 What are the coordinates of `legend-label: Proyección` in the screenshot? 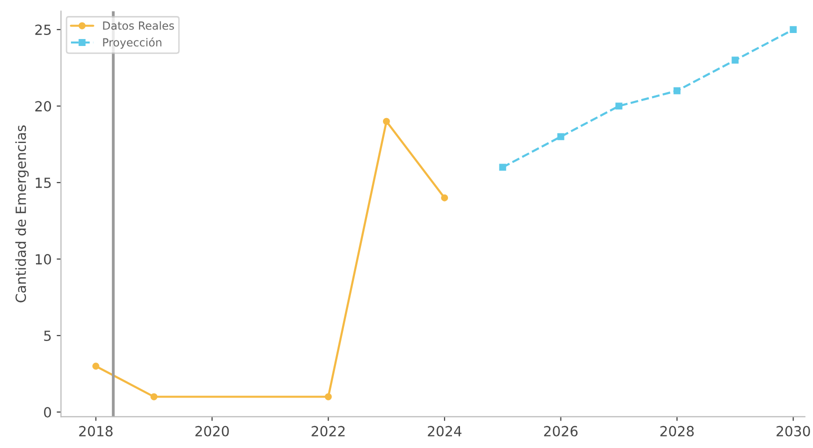 It's located at (132, 43).